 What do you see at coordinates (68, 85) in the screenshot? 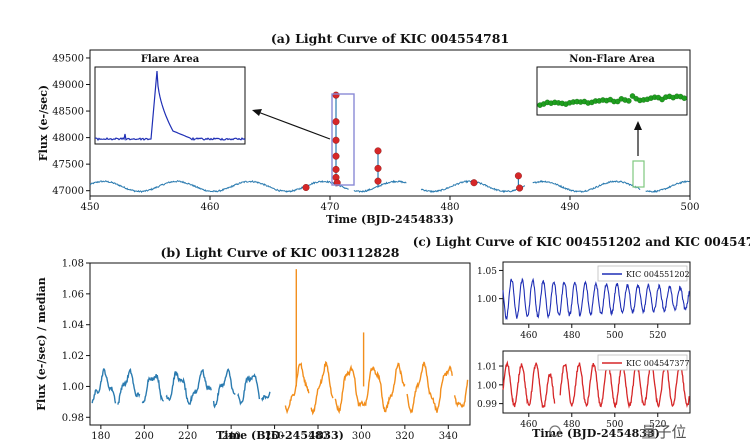
I see `panel-a-ytick-label: 49000` at bounding box center [68, 85].